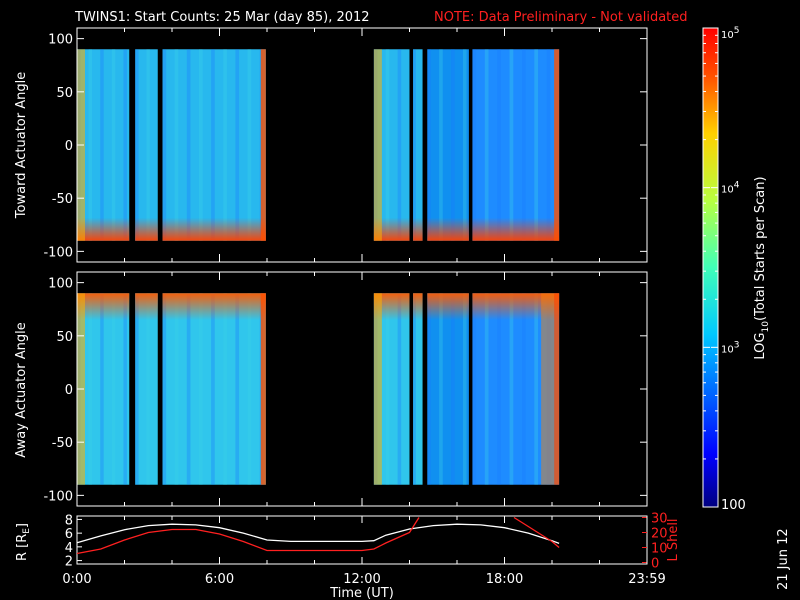 This screenshot has width=800, height=600. What do you see at coordinates (730, 33) in the screenshot?
I see `colorbar-tick-label: 10⁵` at bounding box center [730, 33].